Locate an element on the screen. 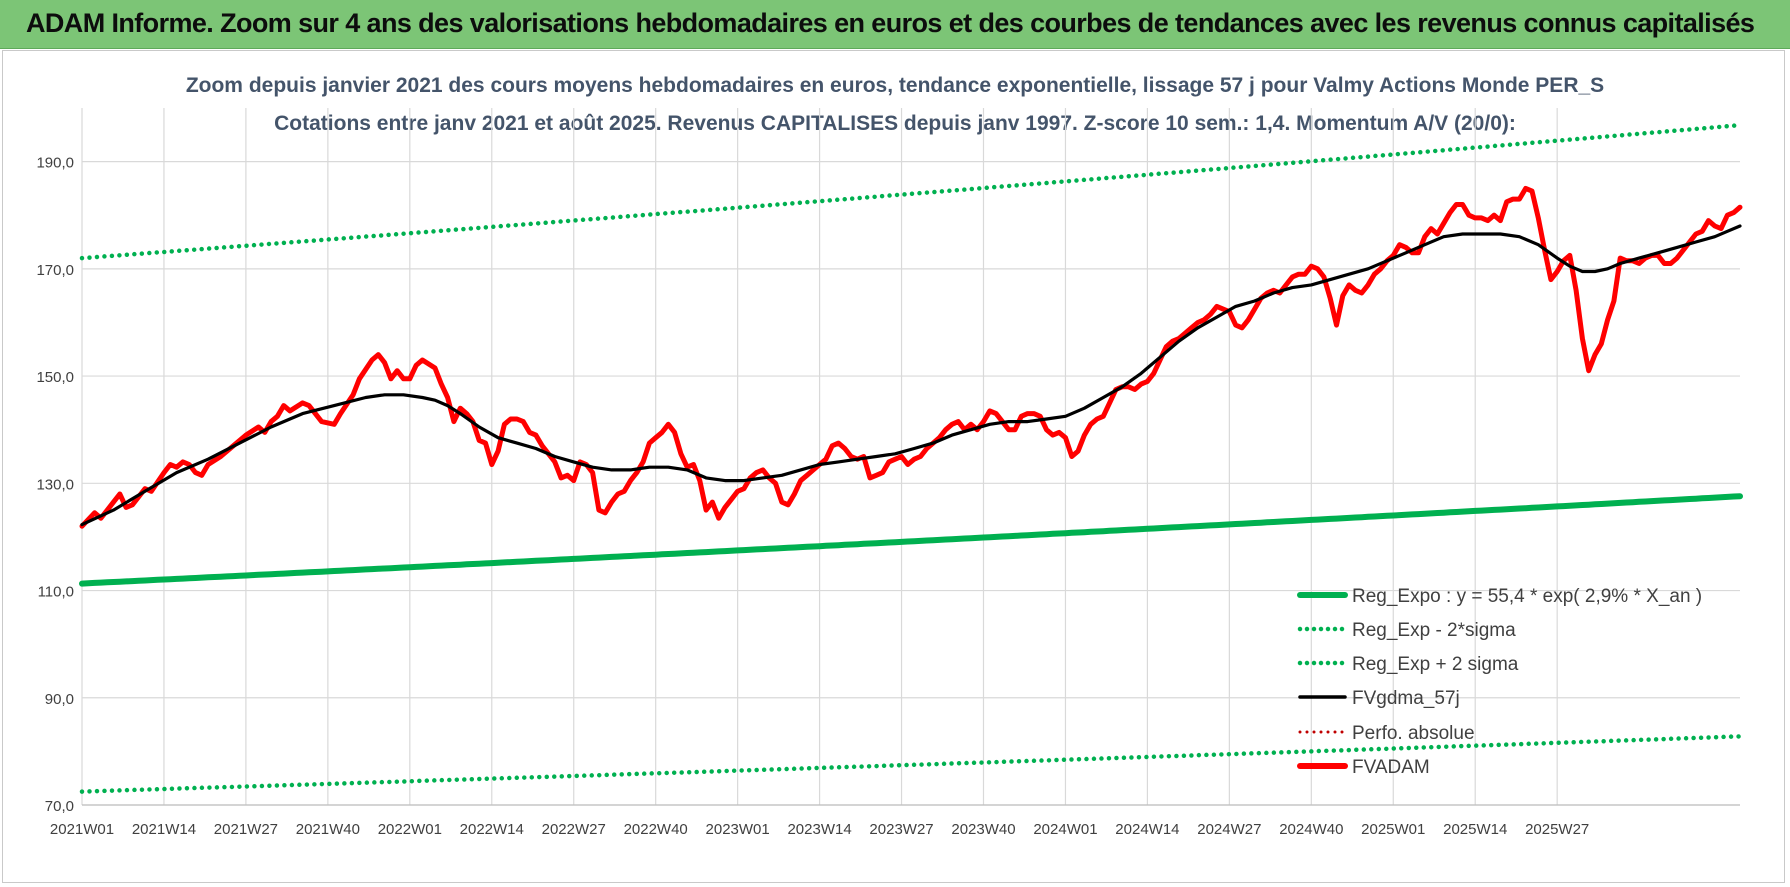 This screenshot has height=887, width=1790. x-tick-label: 2021W27 is located at coordinates (246, 829).